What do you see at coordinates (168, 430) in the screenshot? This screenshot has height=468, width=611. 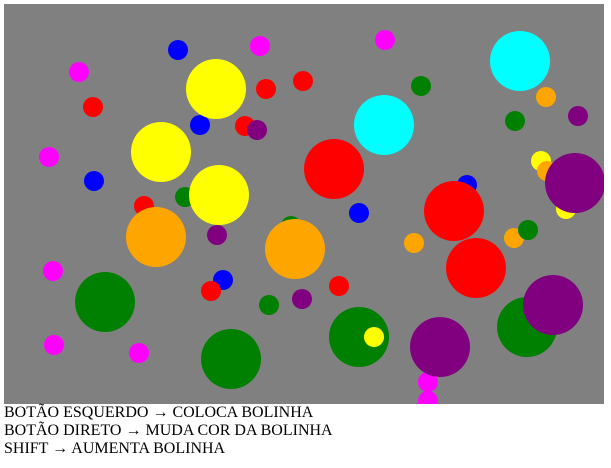 I see `instruction-right-click: BOTÃO DIRETO → MUDA COR DA BOLINHA` at bounding box center [168, 430].